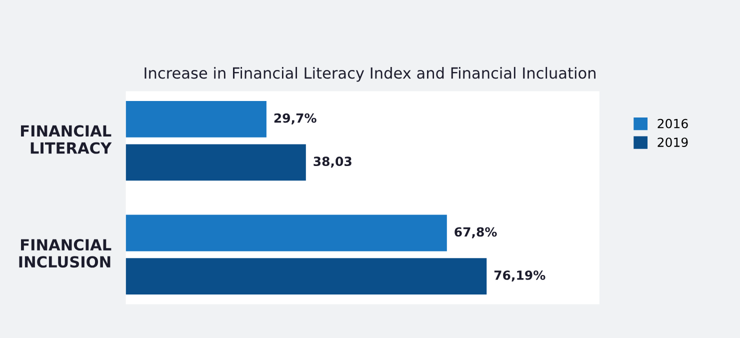 The height and width of the screenshot is (338, 740). Describe the element at coordinates (295, 118) in the screenshot. I see `data-label: 29,7%` at that location.